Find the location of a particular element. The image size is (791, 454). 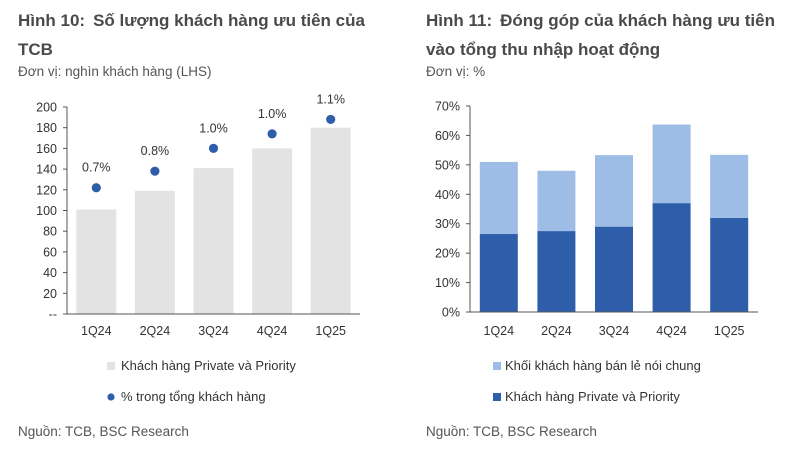

y-tick-label: 60 is located at coordinates (50, 252).